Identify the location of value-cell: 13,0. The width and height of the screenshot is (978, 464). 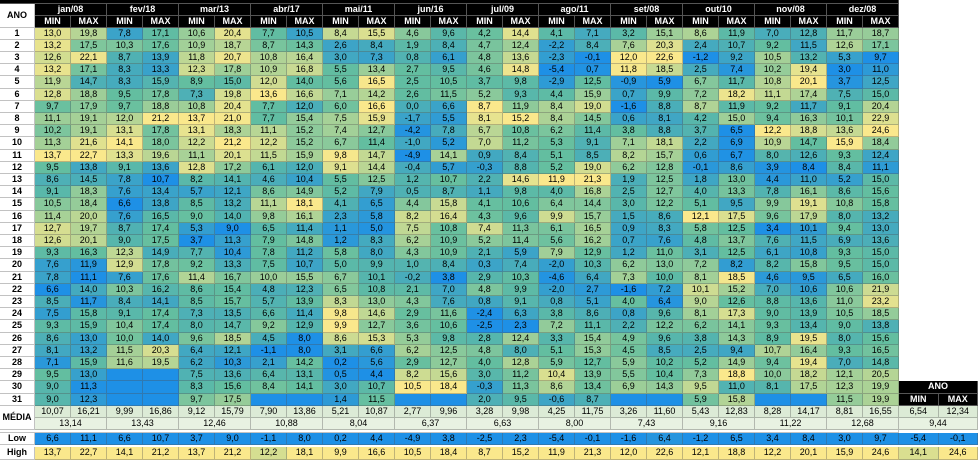
(53, 33).